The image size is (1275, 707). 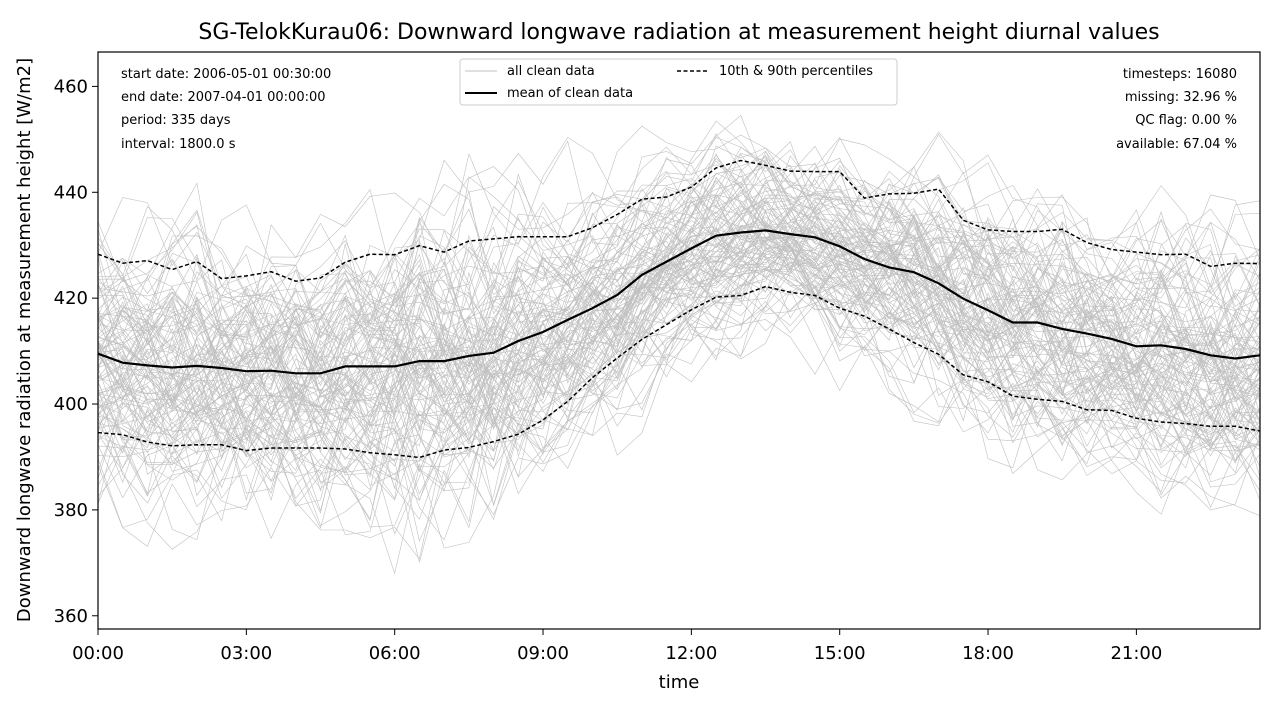 What do you see at coordinates (570, 93) in the screenshot?
I see `legend-label-mean: mean of clean data` at bounding box center [570, 93].